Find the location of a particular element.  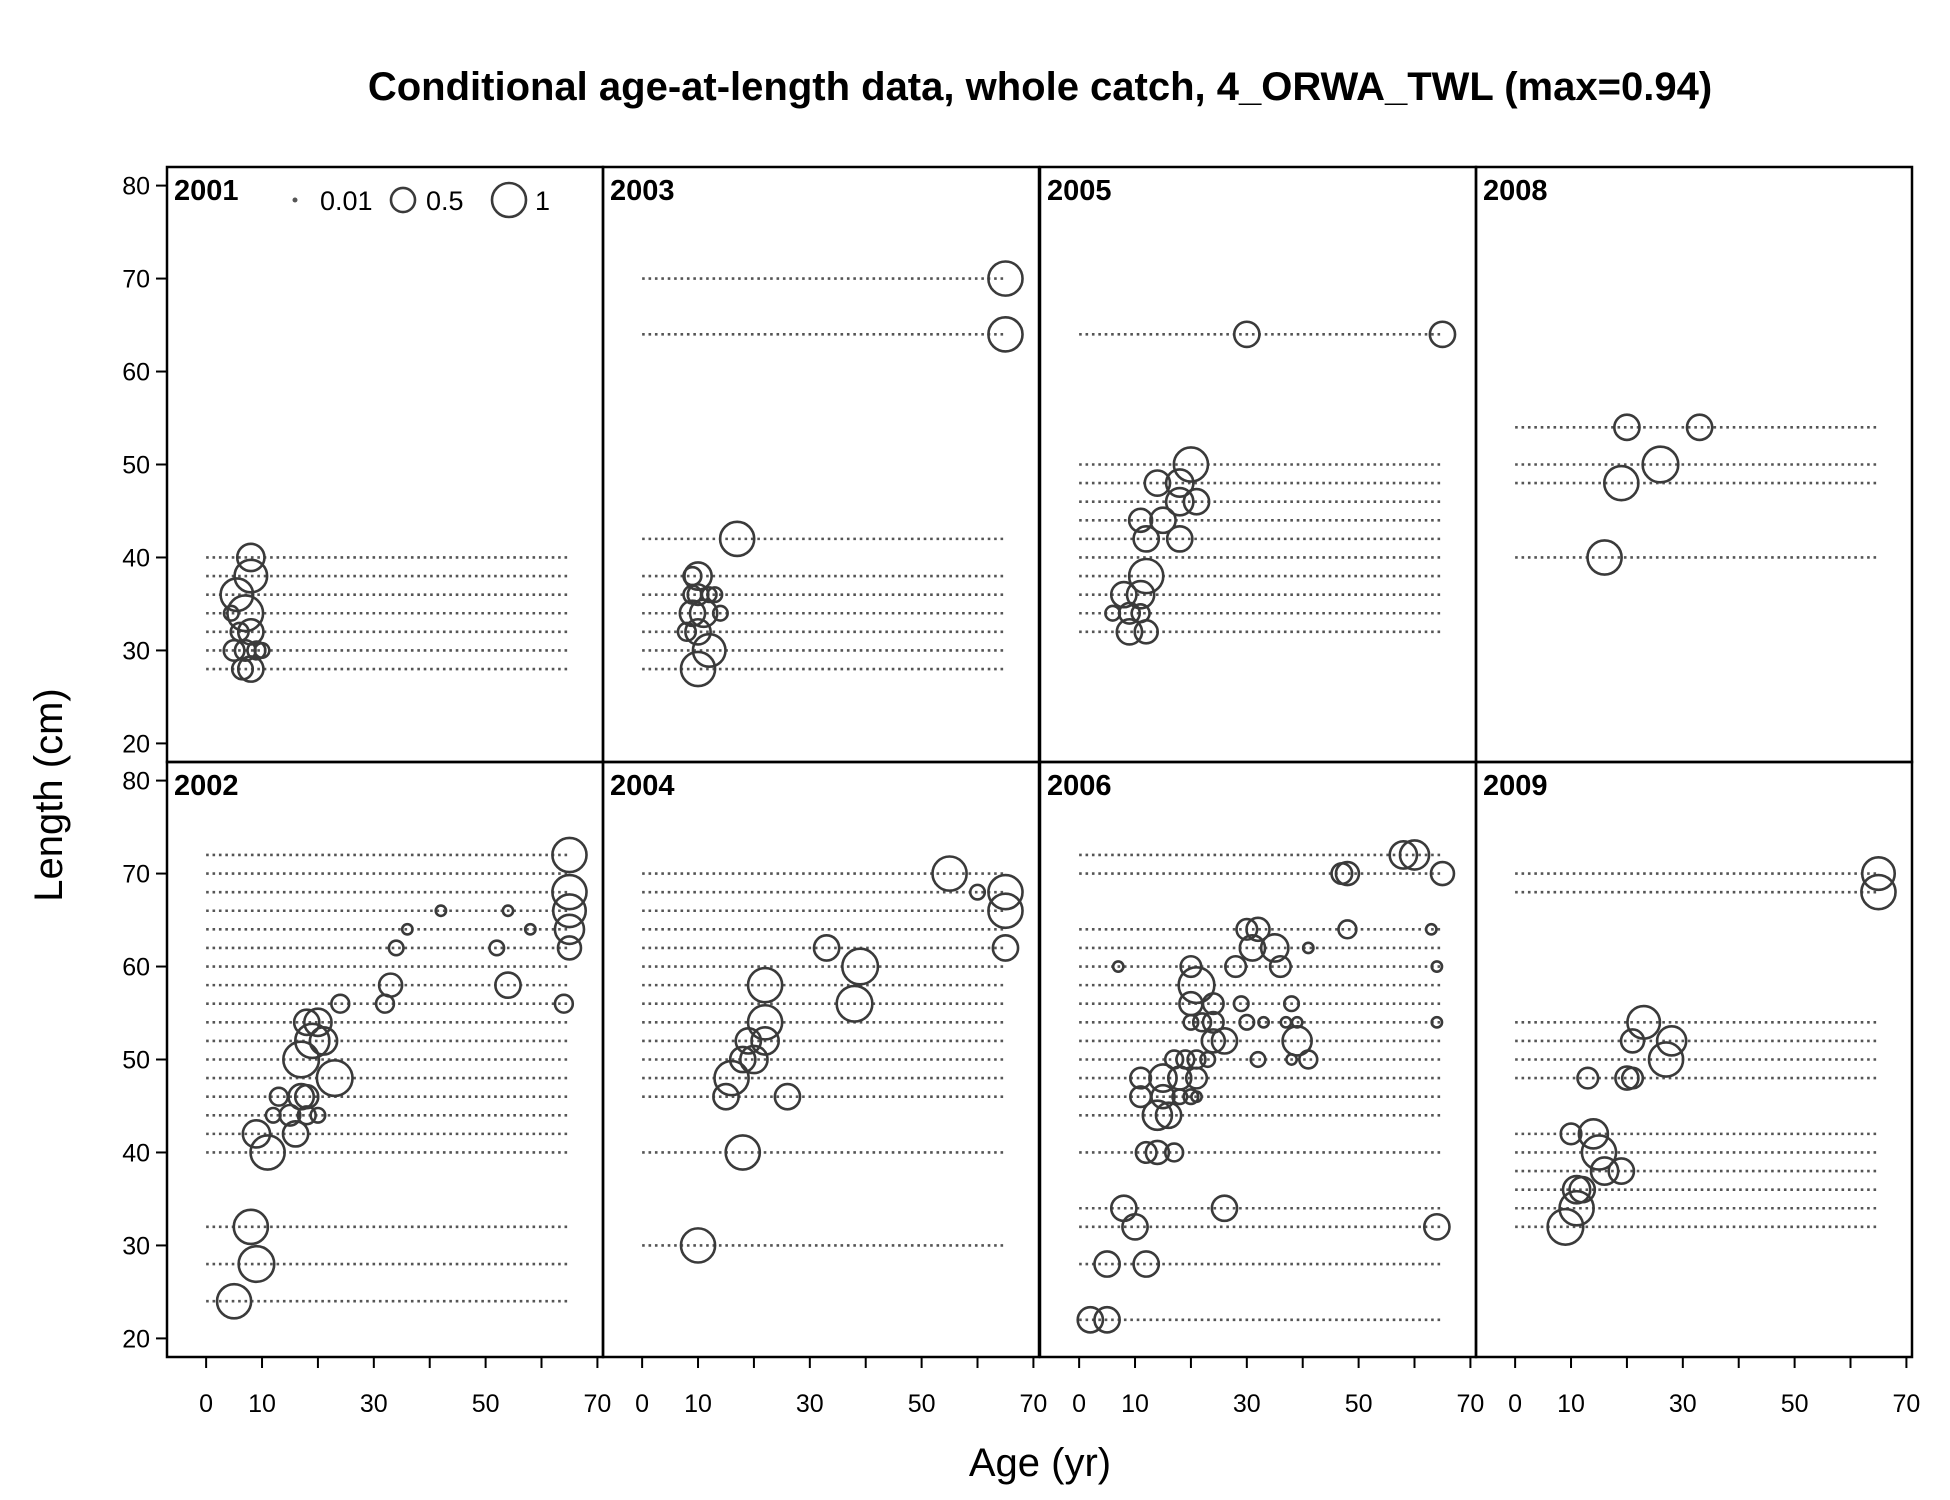

panel-year-label: 2001 is located at coordinates (206, 191).